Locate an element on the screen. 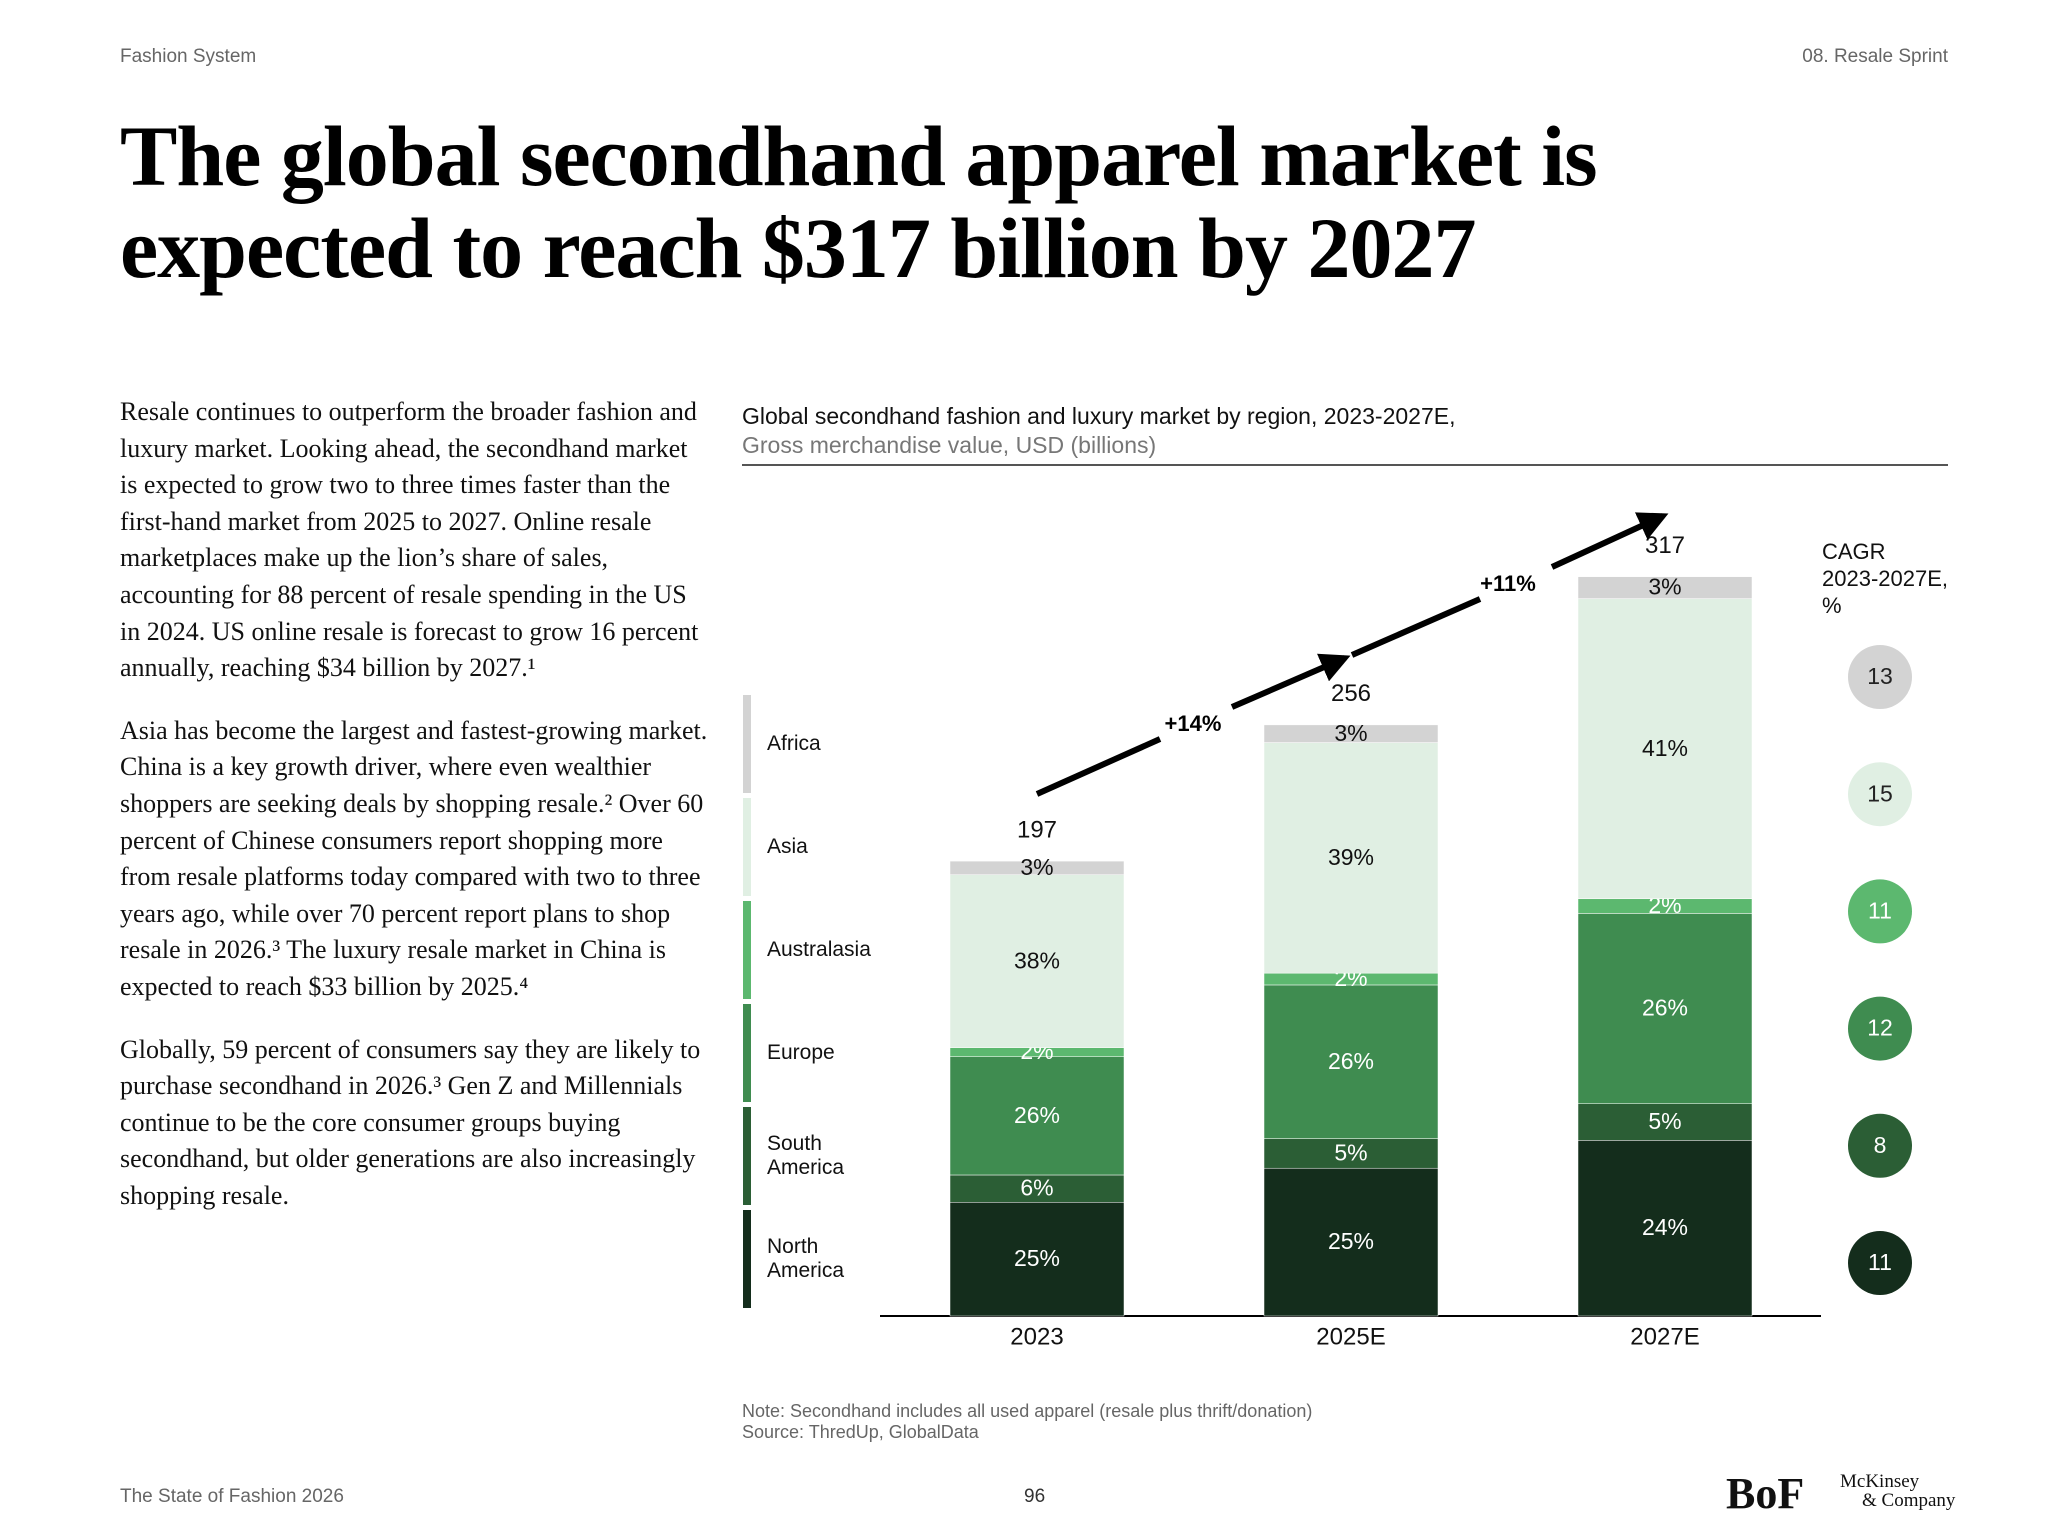  cagr-title: % is located at coordinates (1832, 605).